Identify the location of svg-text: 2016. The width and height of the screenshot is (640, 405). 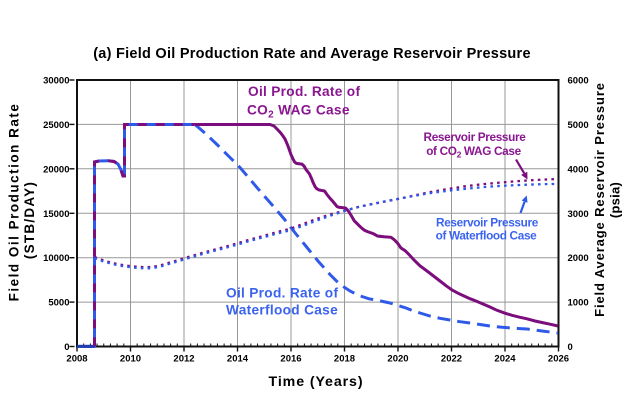
(290, 359).